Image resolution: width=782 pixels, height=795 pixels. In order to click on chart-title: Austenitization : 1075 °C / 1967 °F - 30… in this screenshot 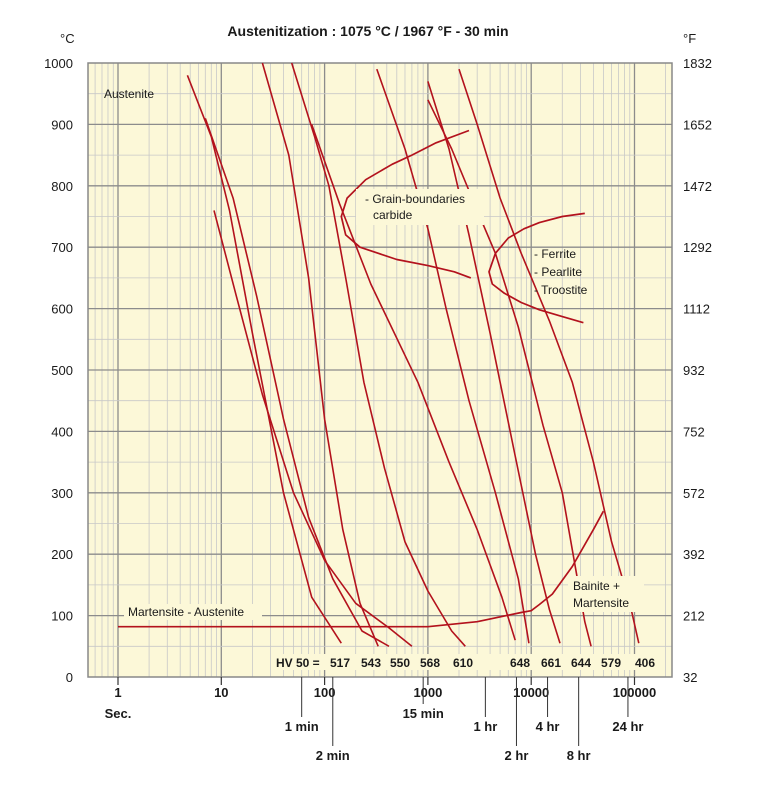, I will do `click(367, 31)`.